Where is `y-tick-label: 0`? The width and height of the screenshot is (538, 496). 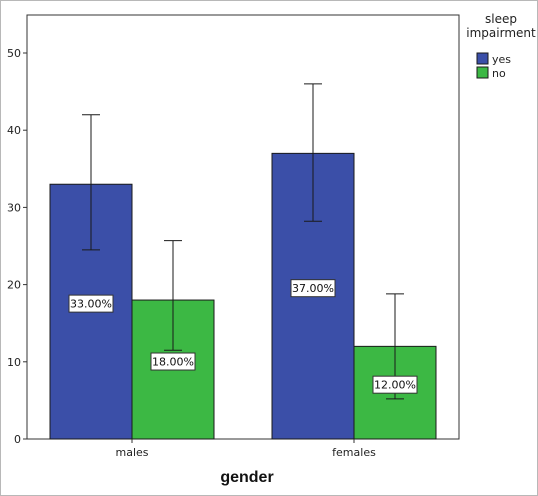 y-tick-label: 0 is located at coordinates (17, 439).